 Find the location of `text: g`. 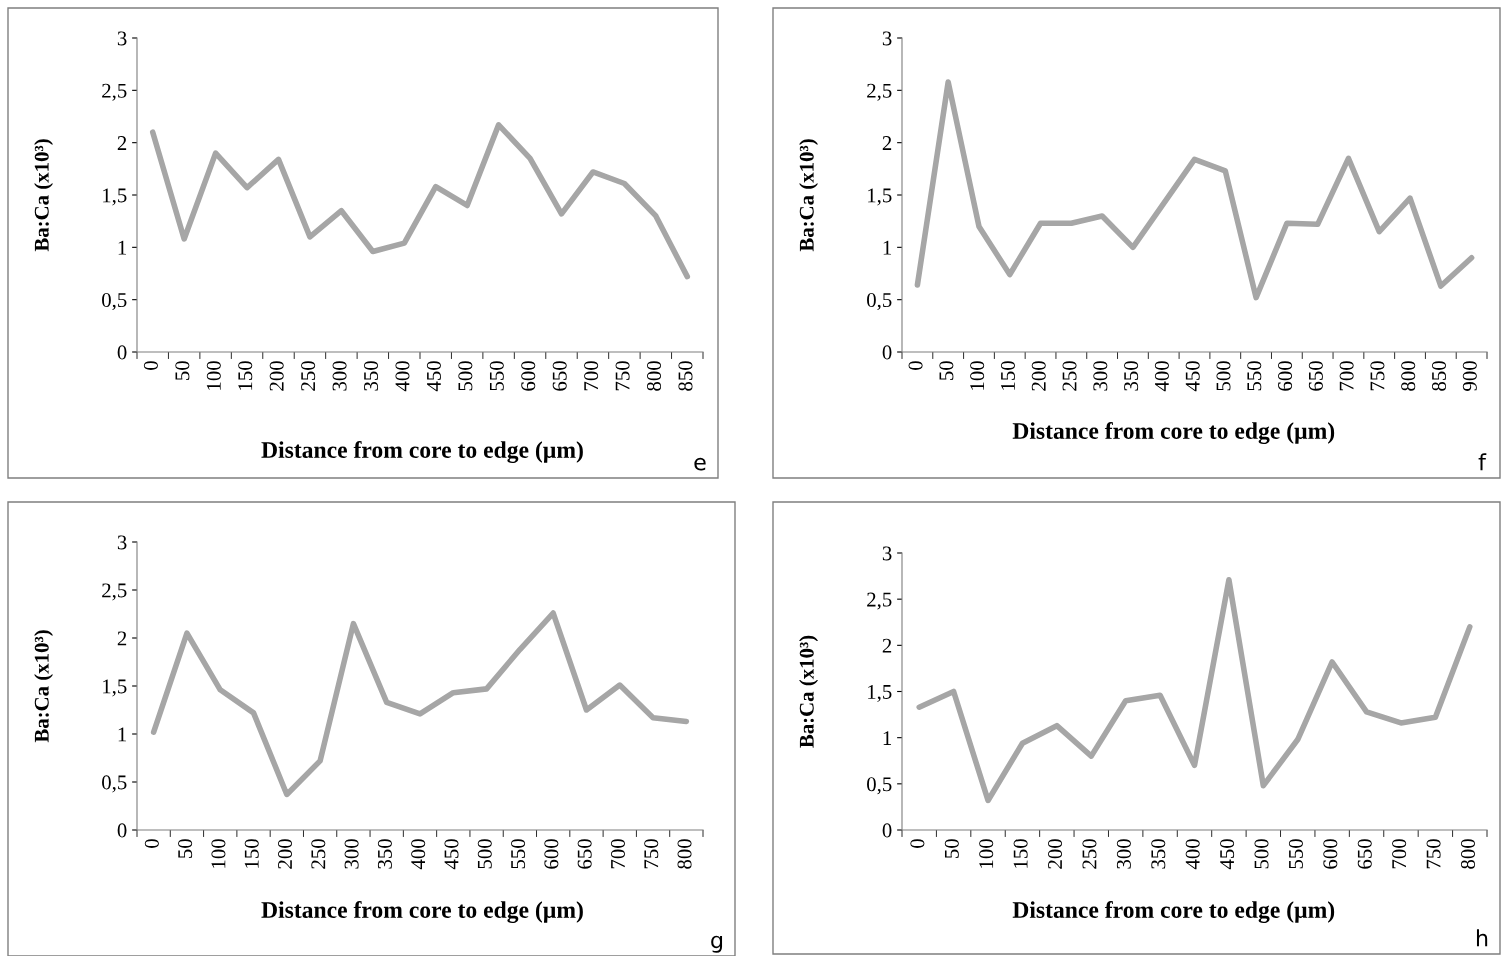

text: g is located at coordinates (717, 944).